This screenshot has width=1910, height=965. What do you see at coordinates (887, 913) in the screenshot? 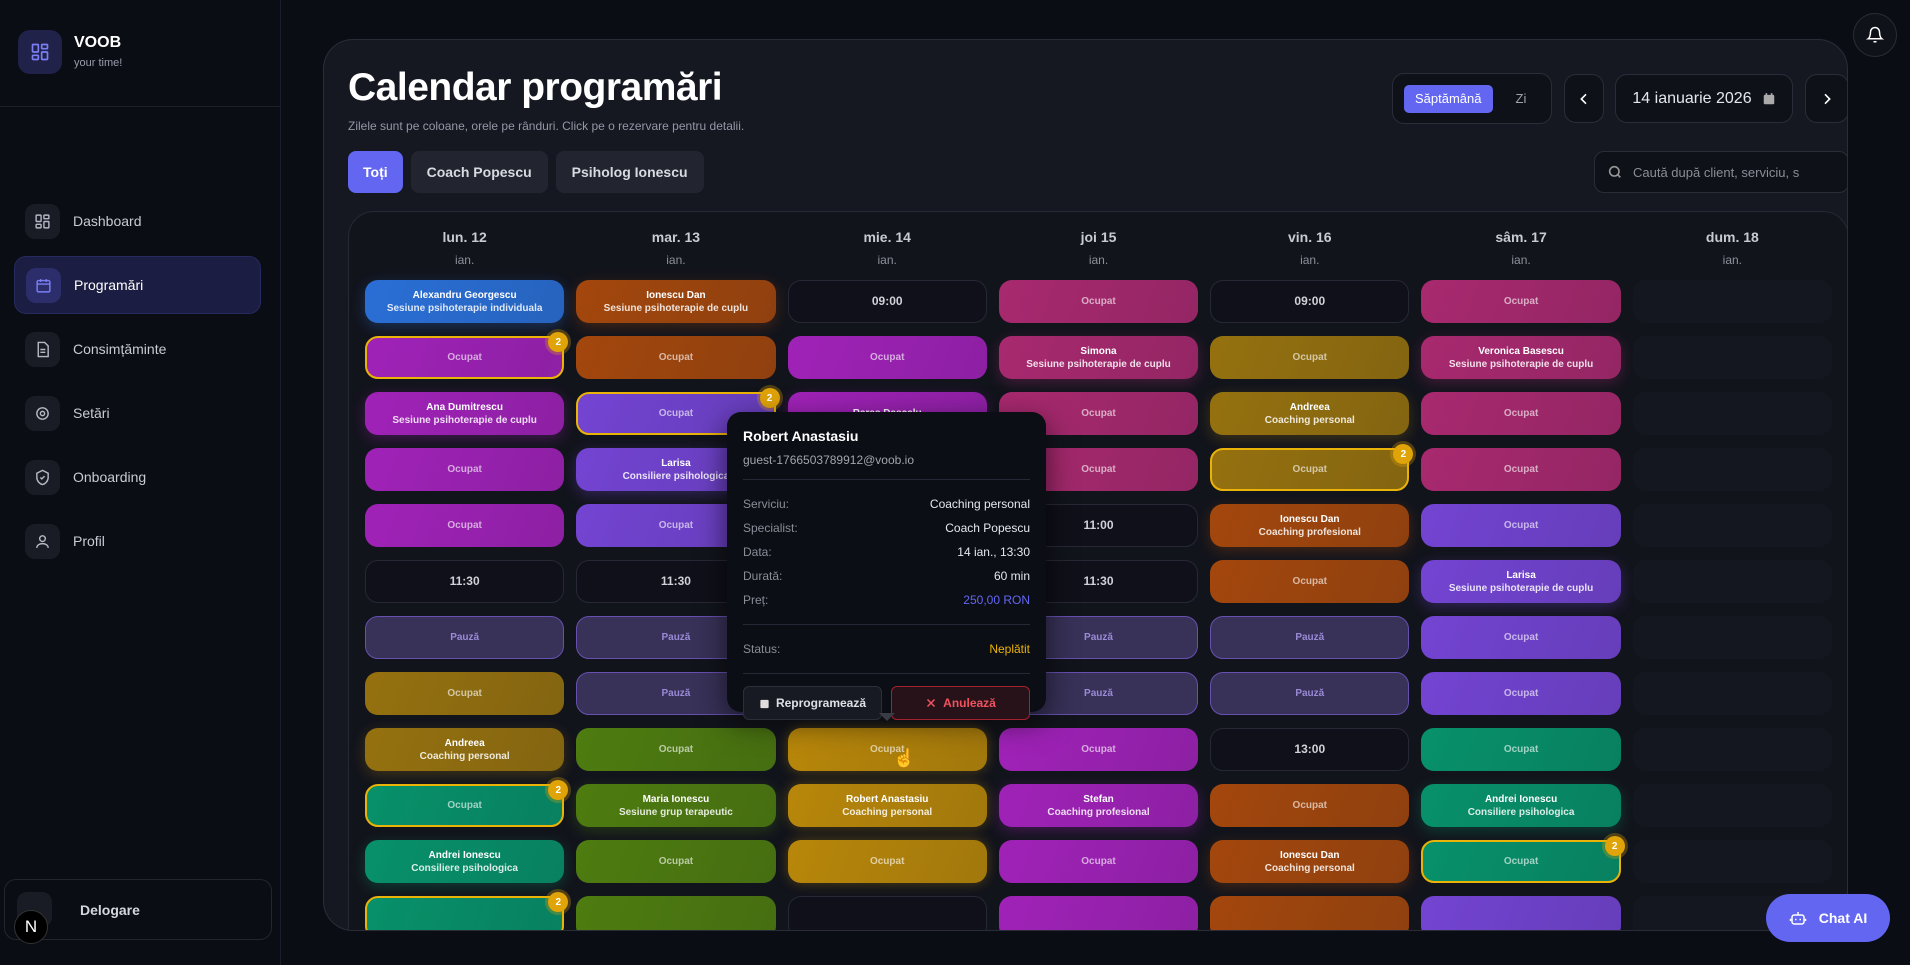
I see `free-slot` at bounding box center [887, 913].